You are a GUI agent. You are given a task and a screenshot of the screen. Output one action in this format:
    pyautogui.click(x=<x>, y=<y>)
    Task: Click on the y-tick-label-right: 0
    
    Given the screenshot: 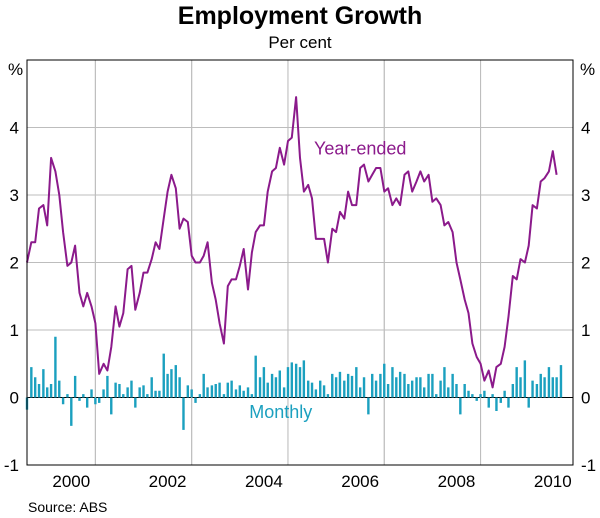 What is the action you would take?
    pyautogui.click(x=585, y=398)
    